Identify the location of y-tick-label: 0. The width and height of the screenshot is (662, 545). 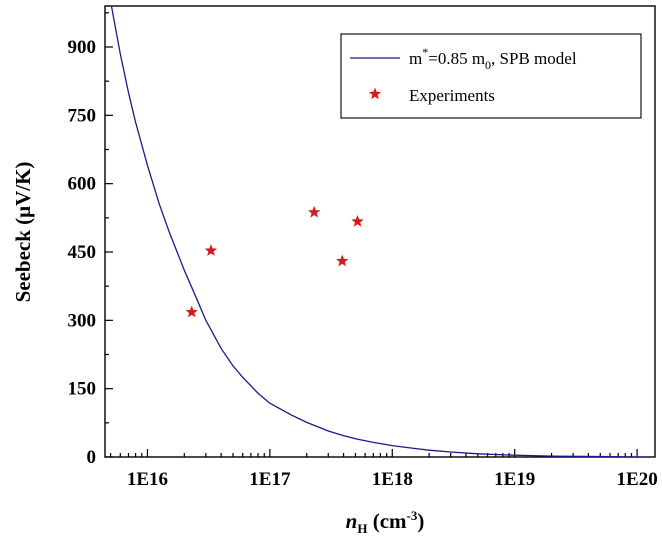
(92, 457).